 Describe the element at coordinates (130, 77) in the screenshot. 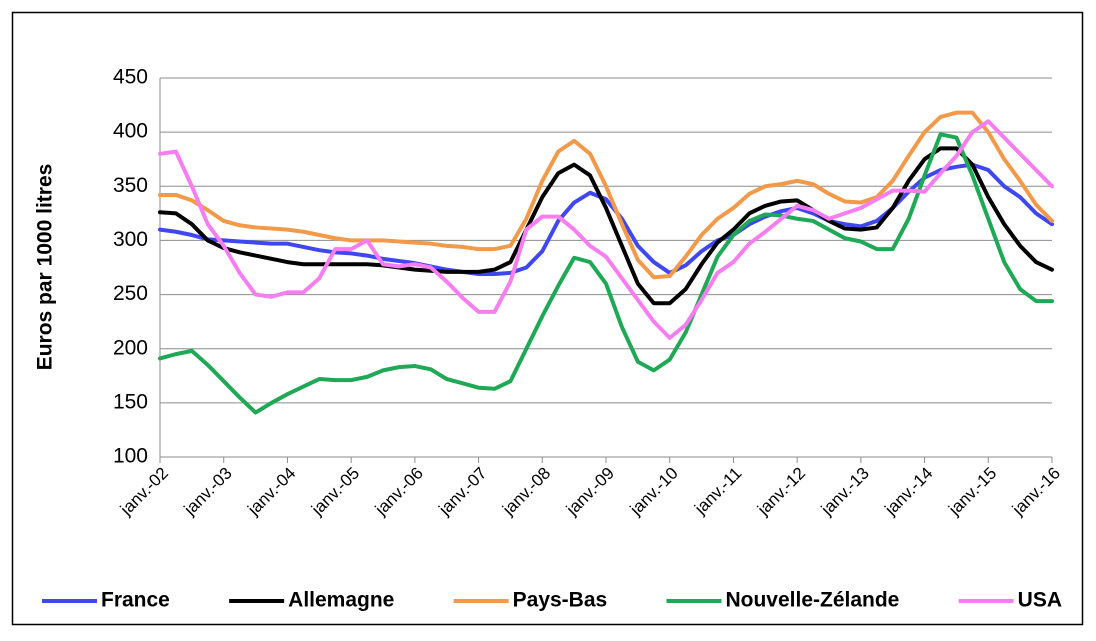

I see `y-tick-label: 450` at that location.